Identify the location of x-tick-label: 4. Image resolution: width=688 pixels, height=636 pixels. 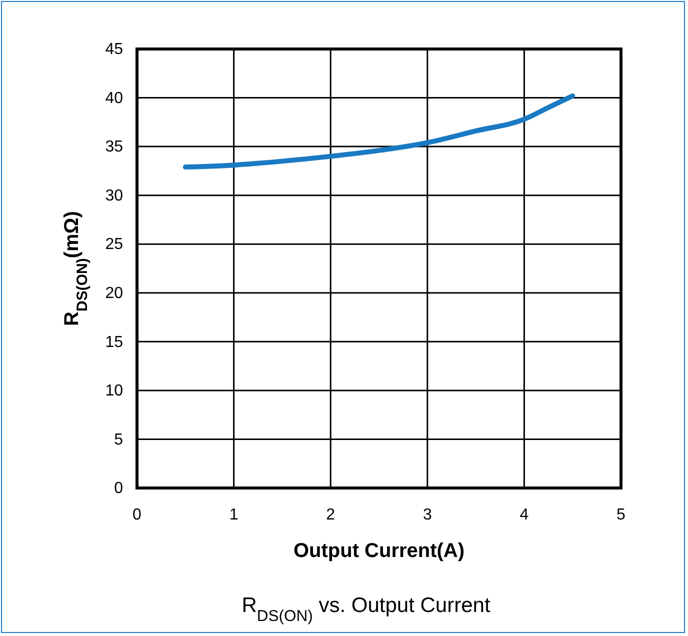
(524, 515).